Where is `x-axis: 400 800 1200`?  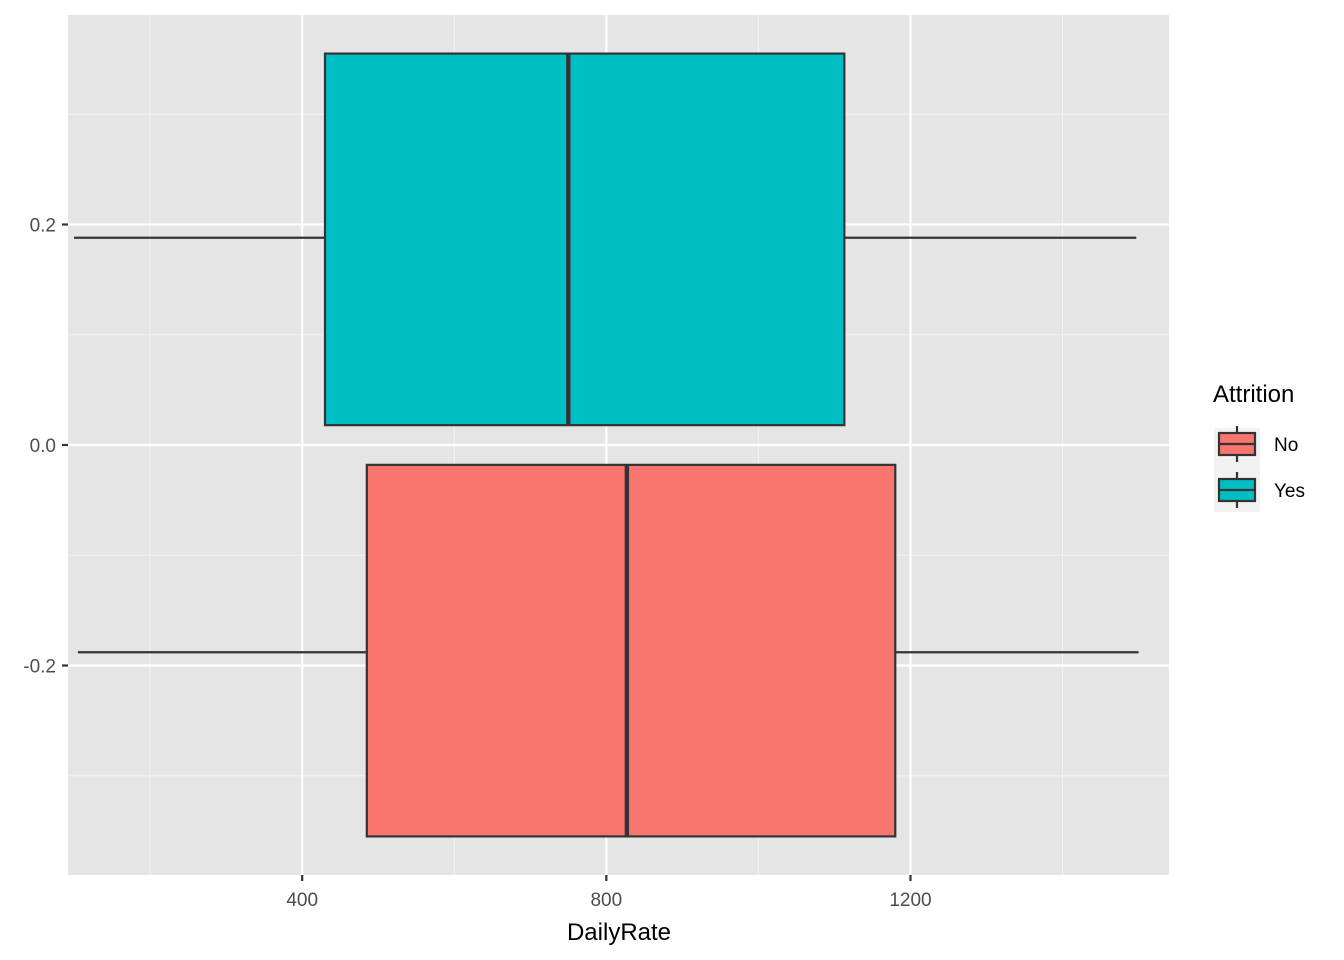 x-axis: 400 800 1200 is located at coordinates (609, 893).